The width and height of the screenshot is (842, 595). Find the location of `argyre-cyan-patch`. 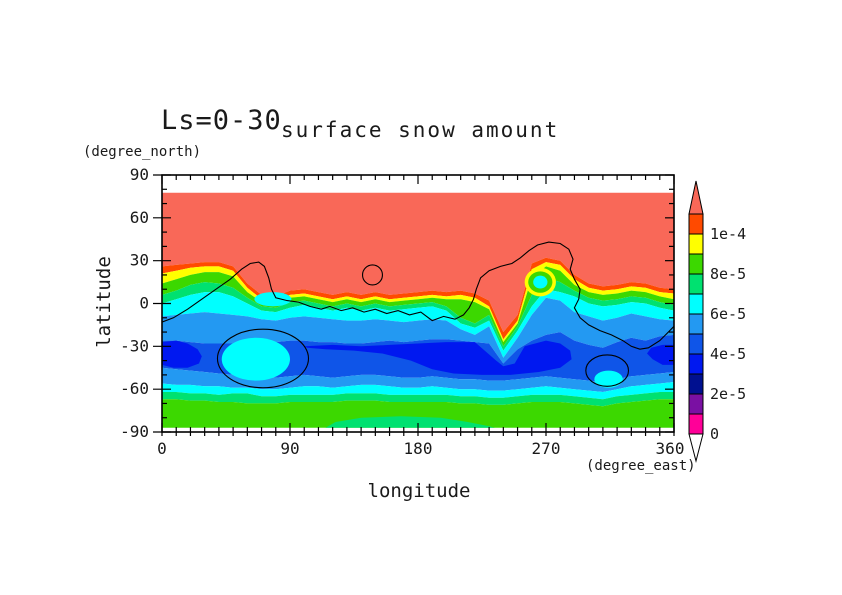

argyre-cyan-patch is located at coordinates (608, 379).